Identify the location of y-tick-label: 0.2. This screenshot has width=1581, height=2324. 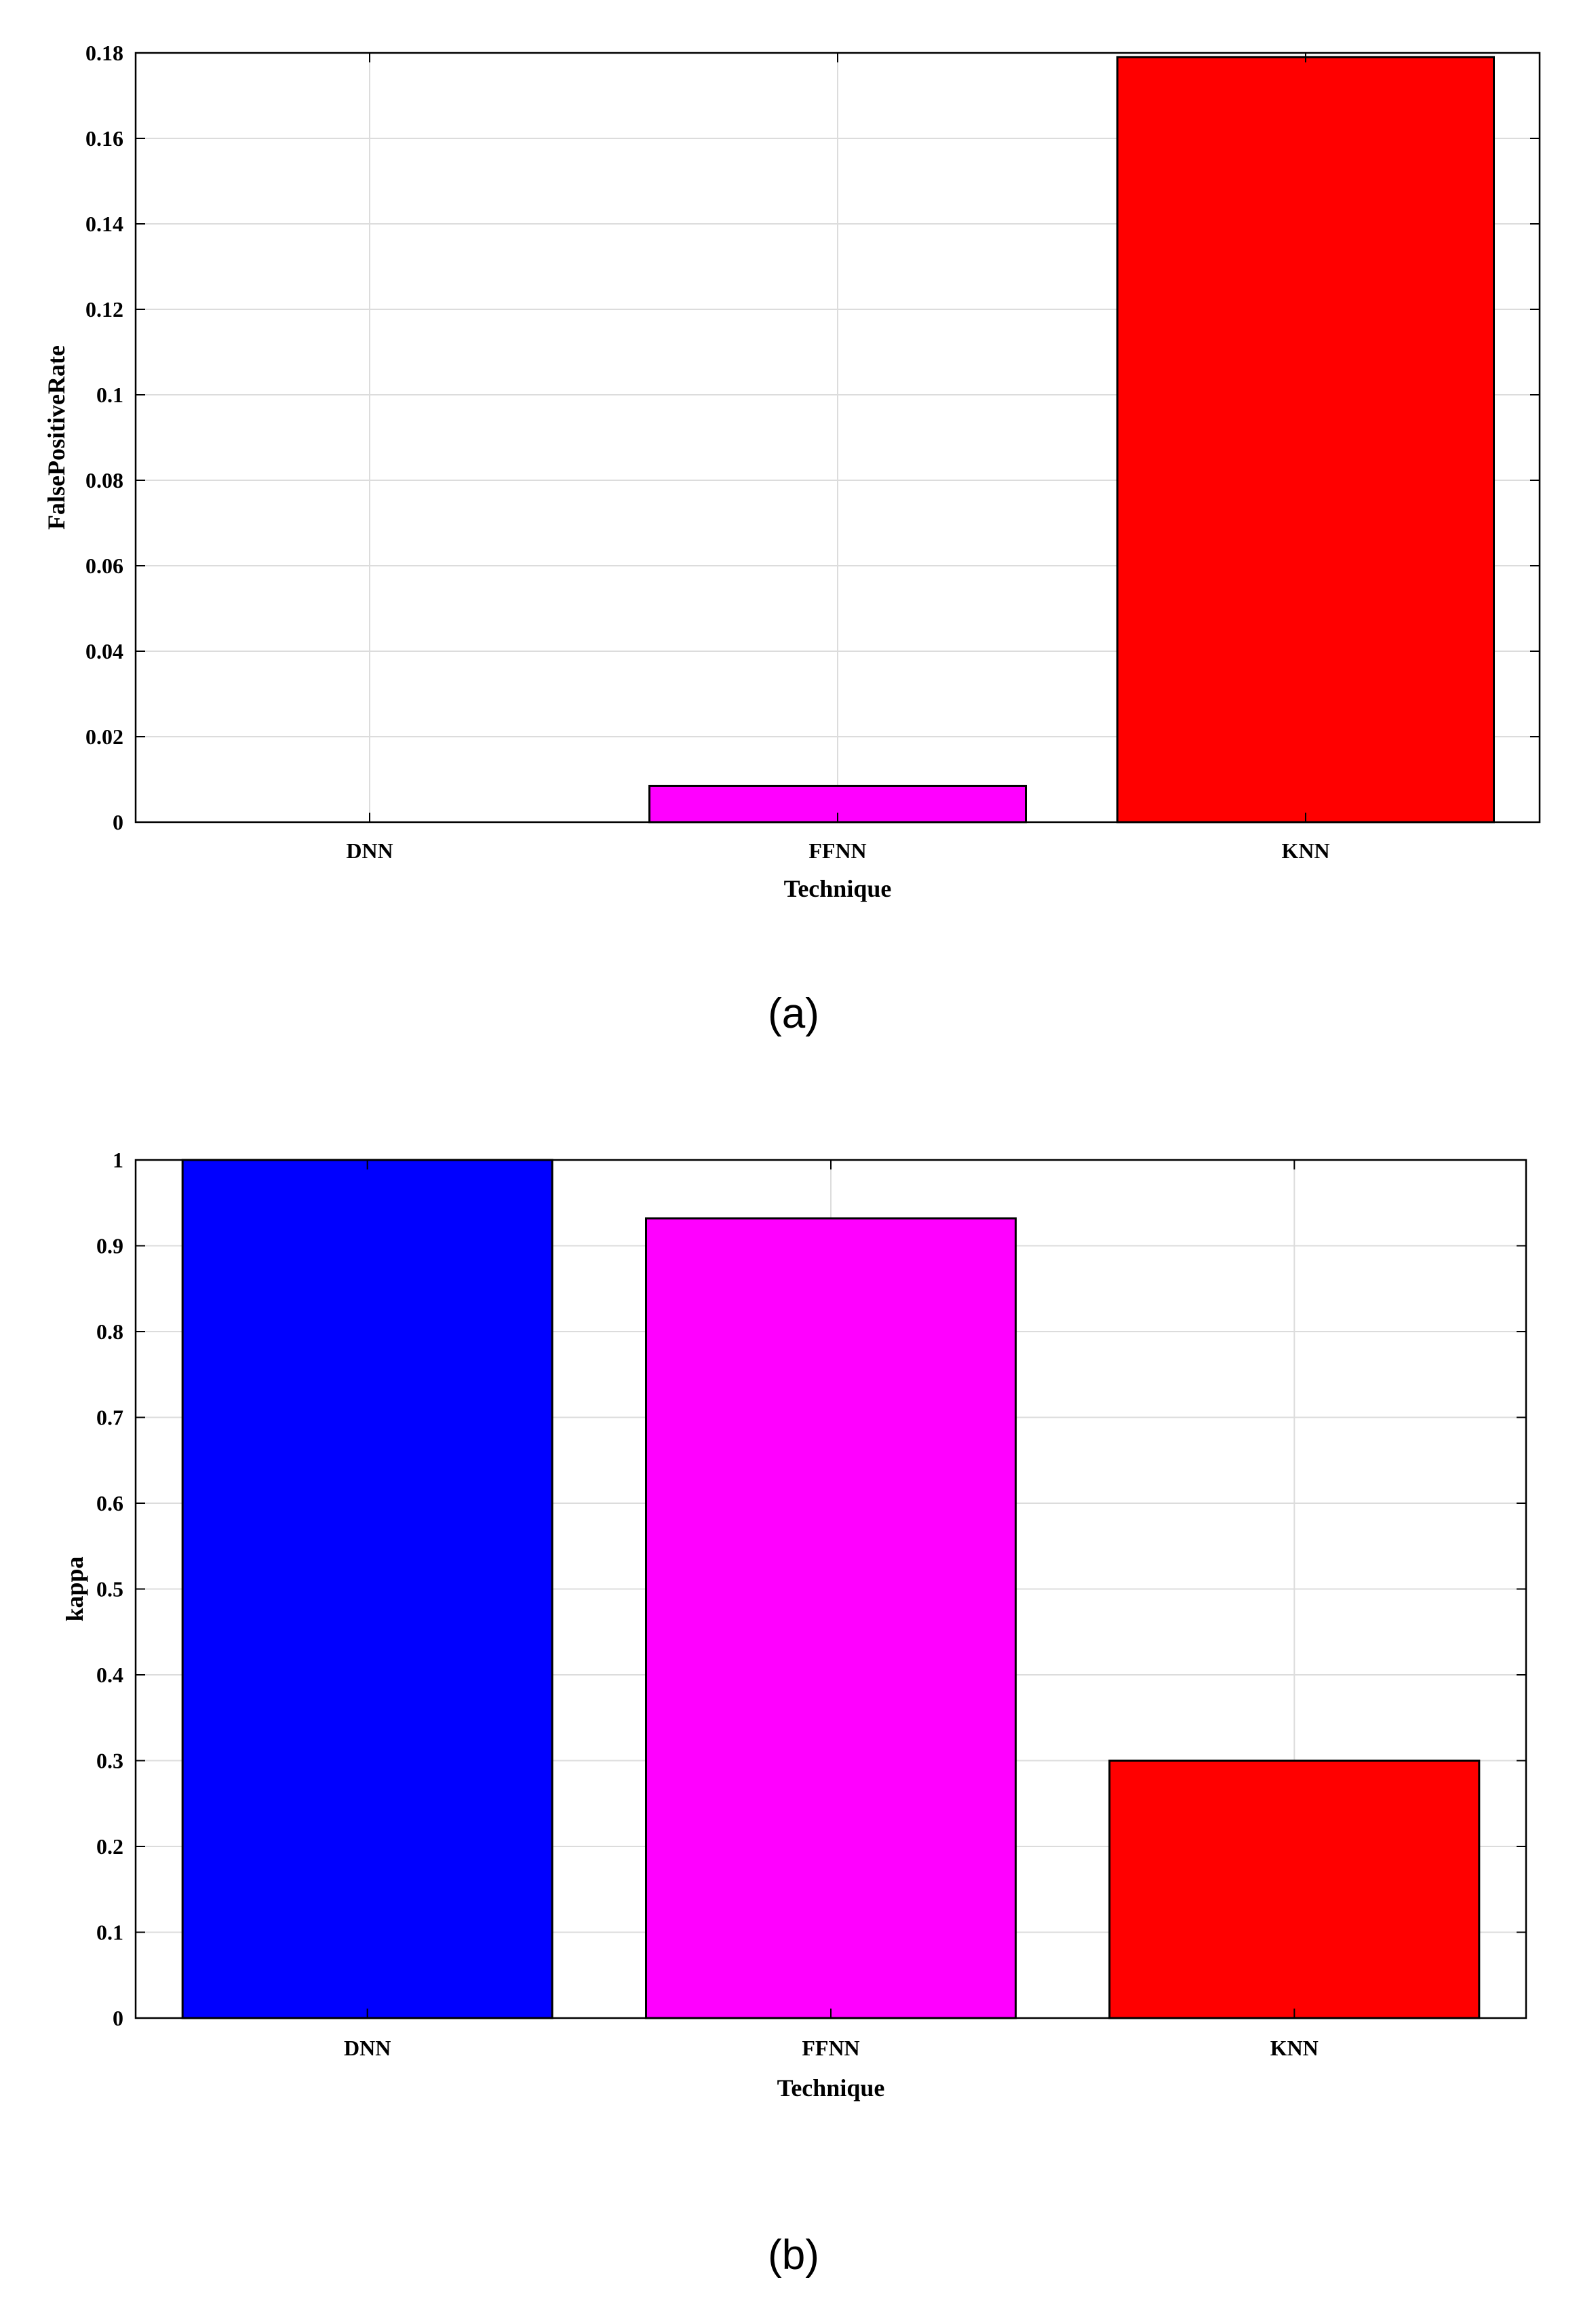
(109, 1847).